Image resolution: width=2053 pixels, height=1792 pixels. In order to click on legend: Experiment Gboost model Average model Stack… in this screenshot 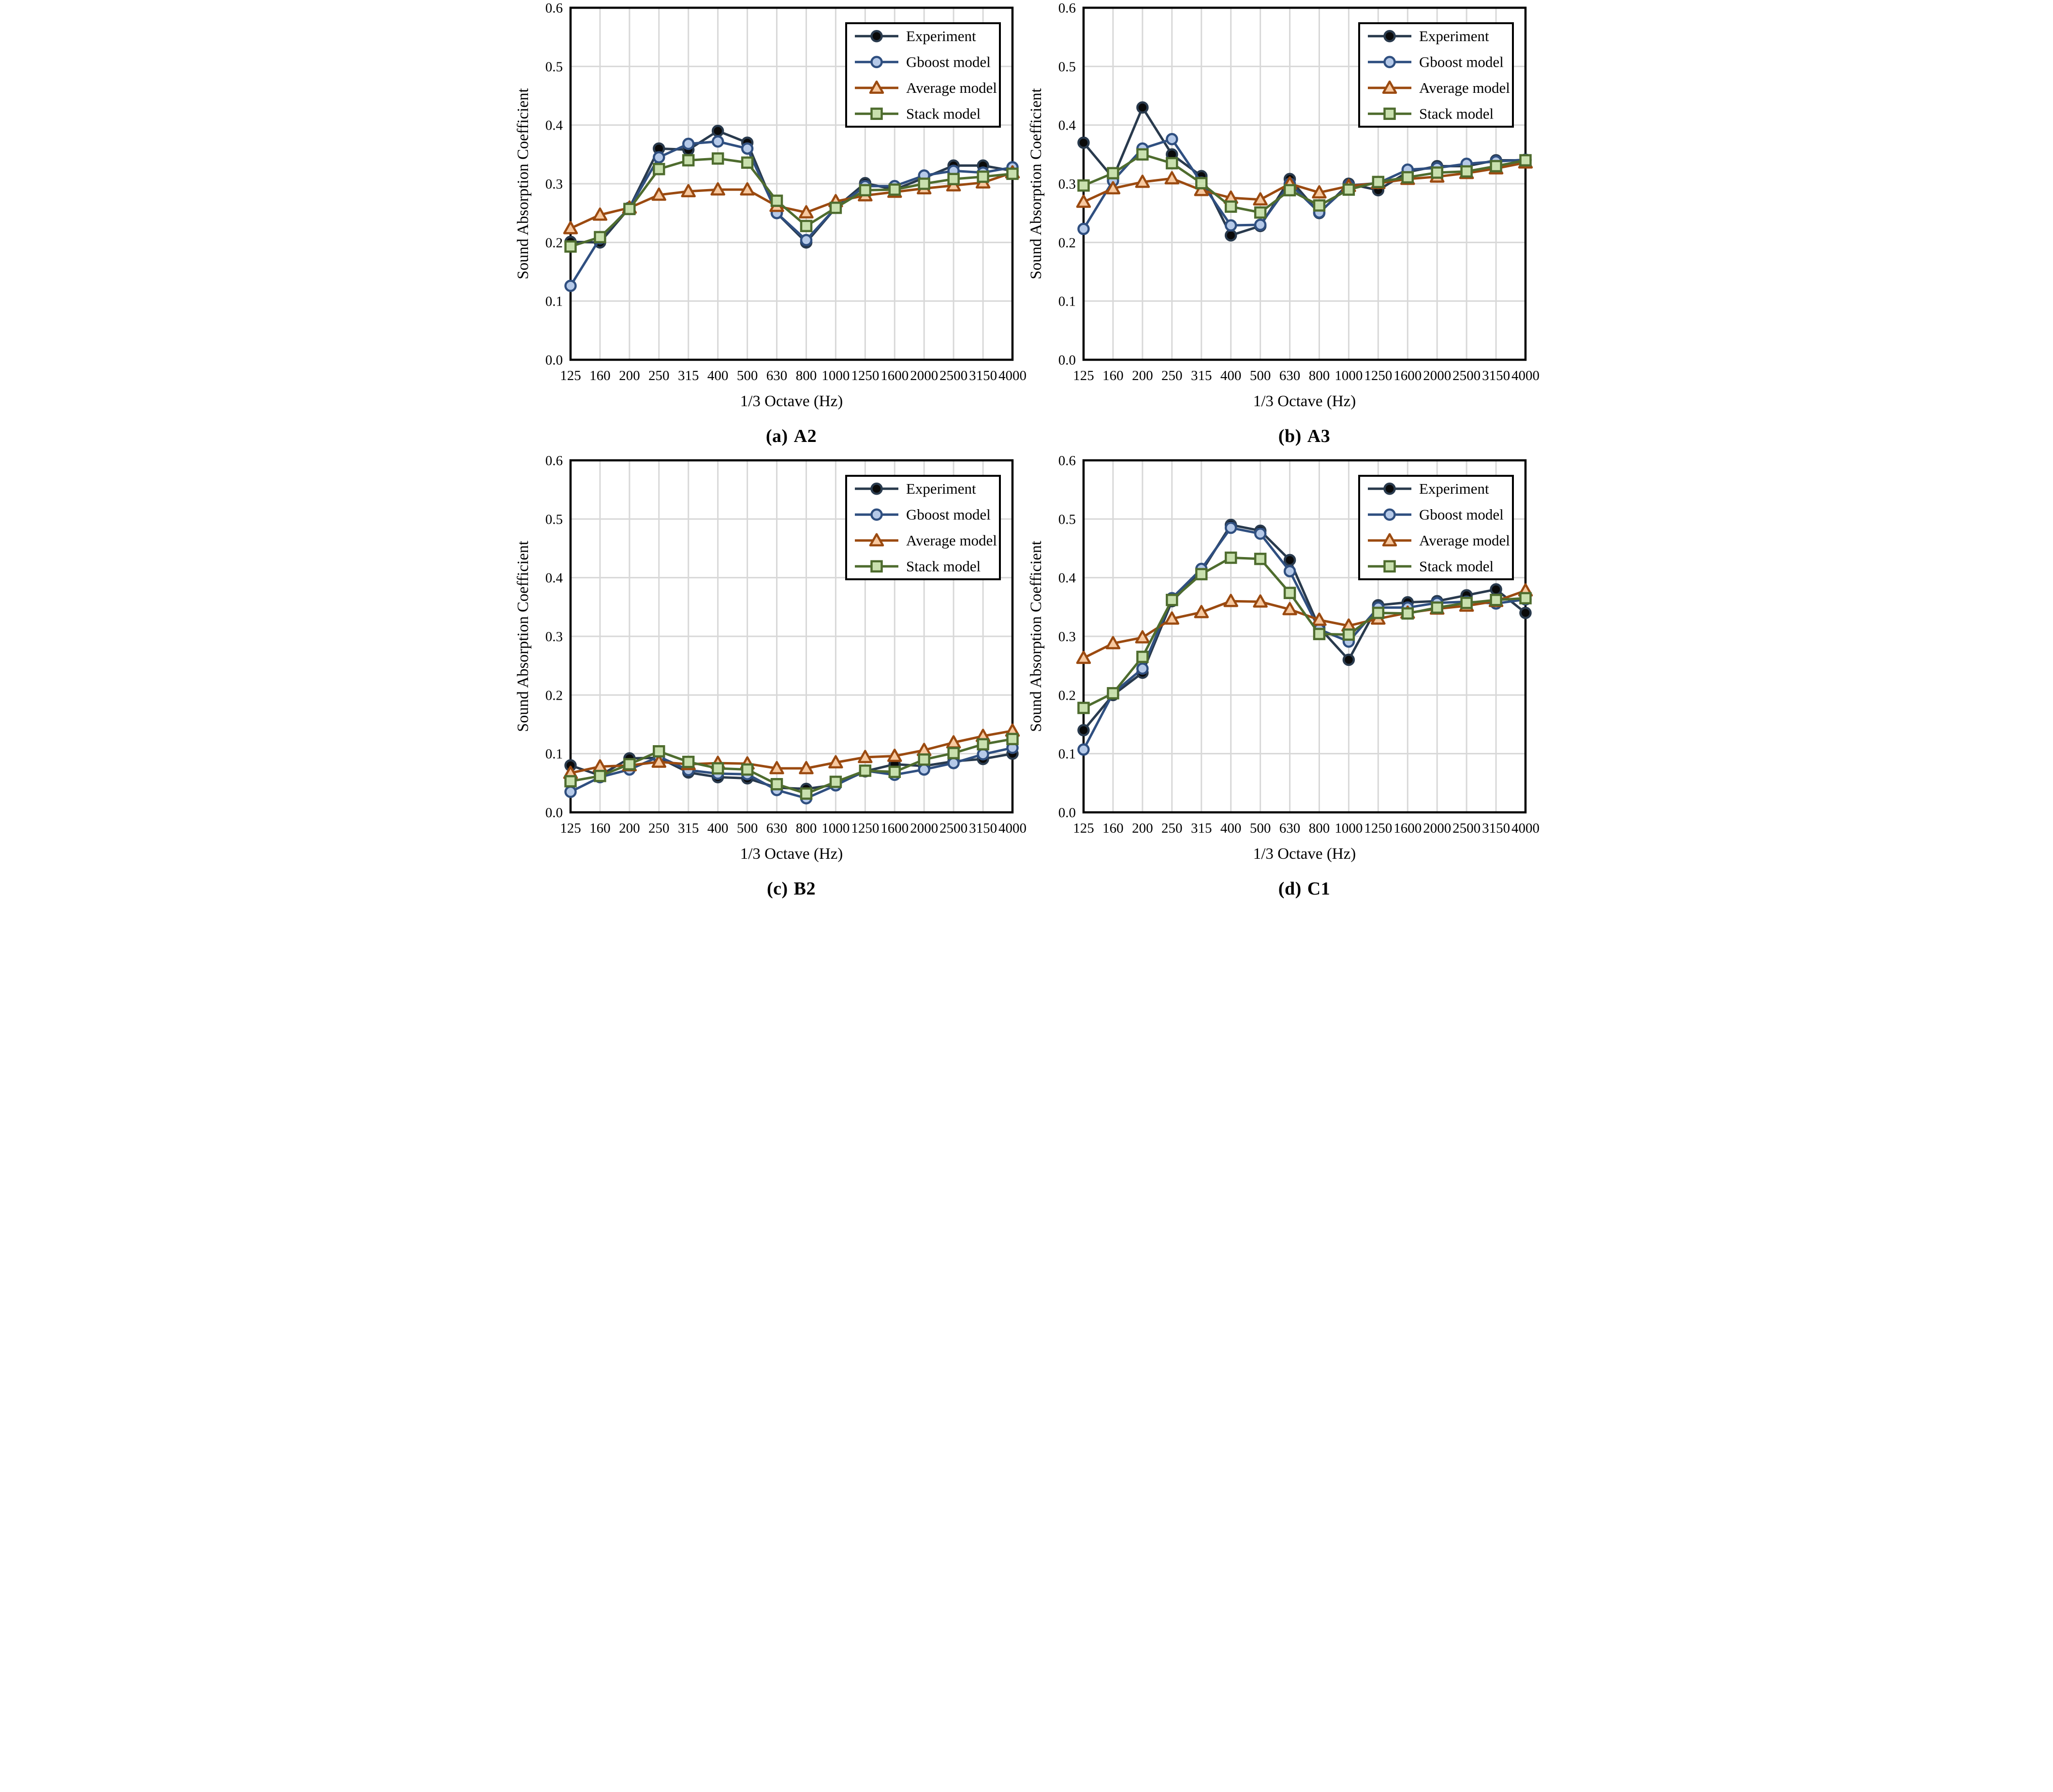, I will do `click(1436, 527)`.